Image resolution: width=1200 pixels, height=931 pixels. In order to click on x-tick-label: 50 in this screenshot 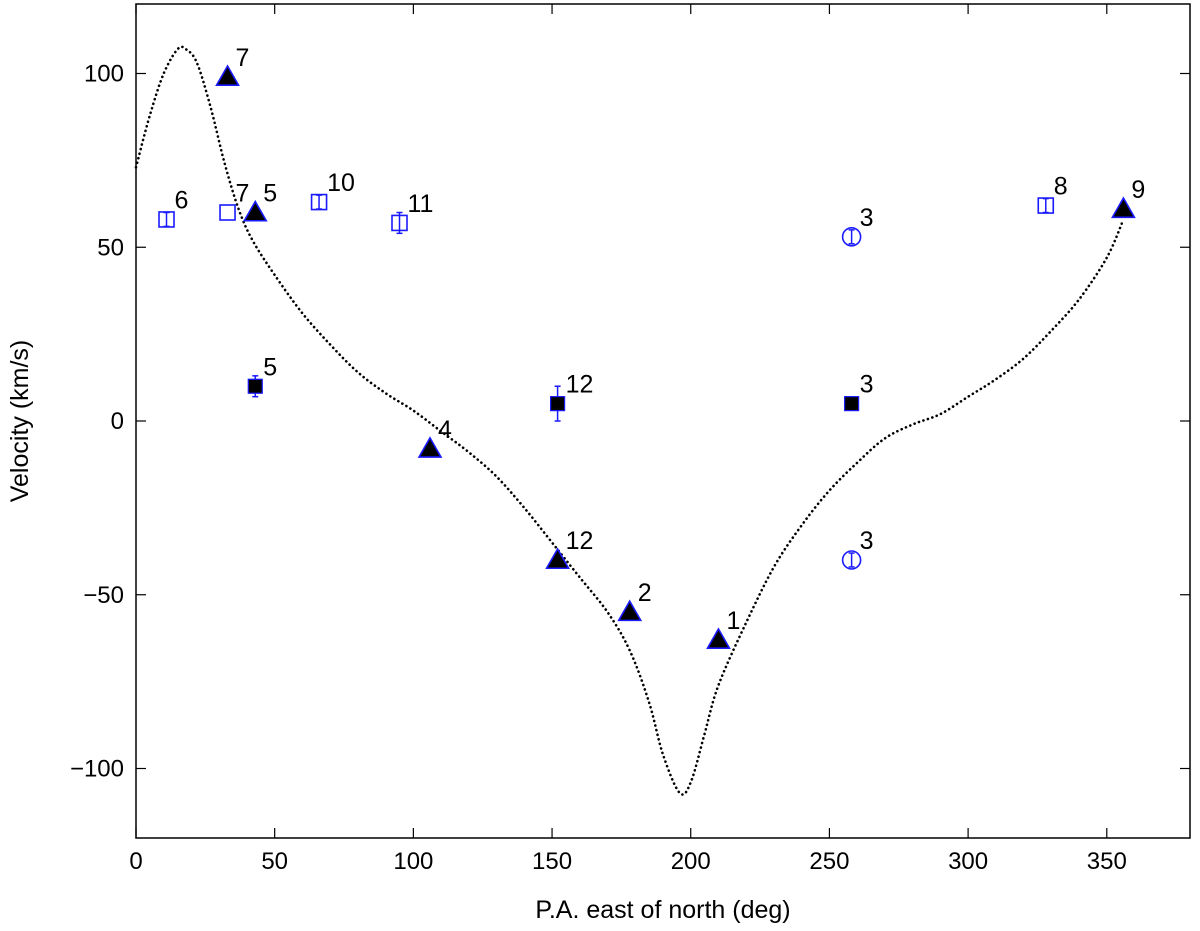, I will do `click(274, 861)`.